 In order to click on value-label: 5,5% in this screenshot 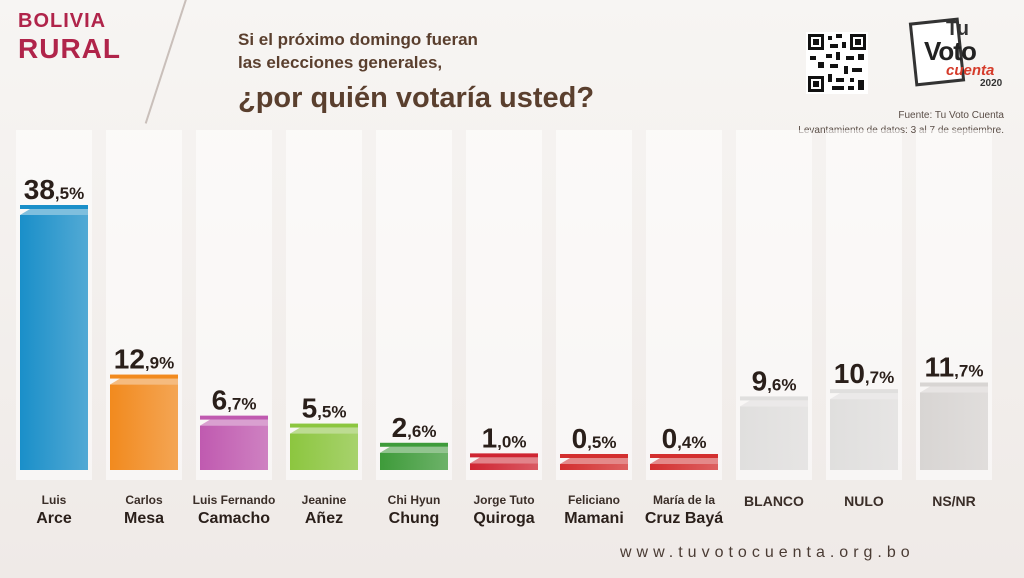, I will do `click(324, 408)`.